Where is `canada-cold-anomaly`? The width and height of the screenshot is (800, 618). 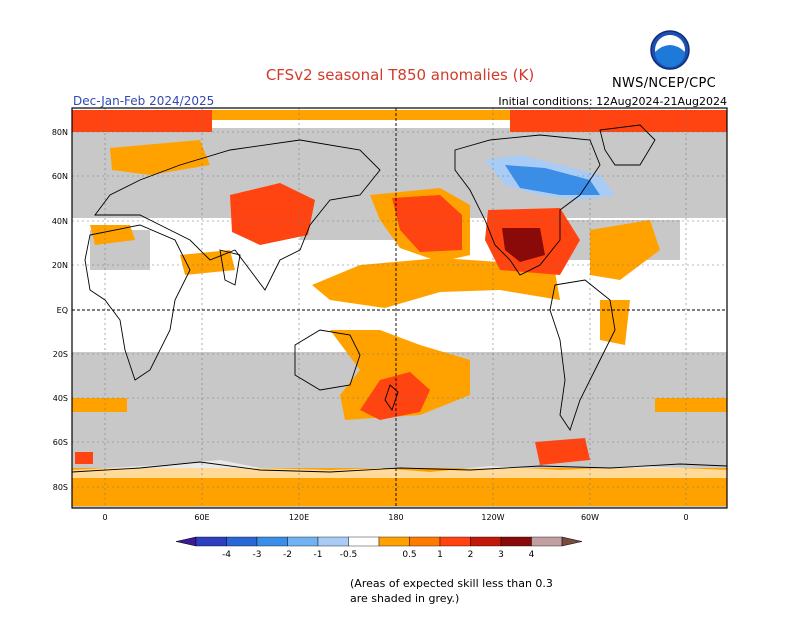
canada-cold-anomaly is located at coordinates (552, 180).